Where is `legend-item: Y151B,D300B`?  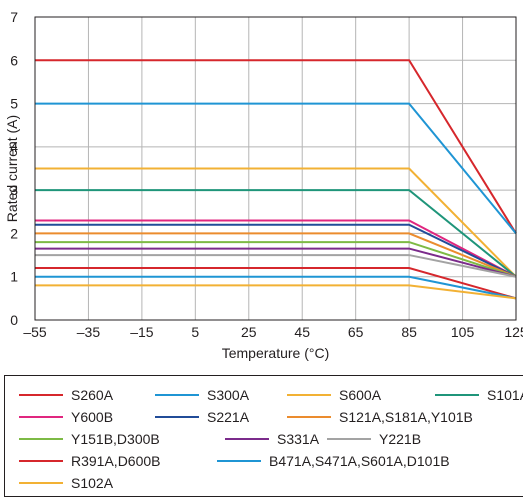
legend-item: Y151B,D300B is located at coordinates (89, 439).